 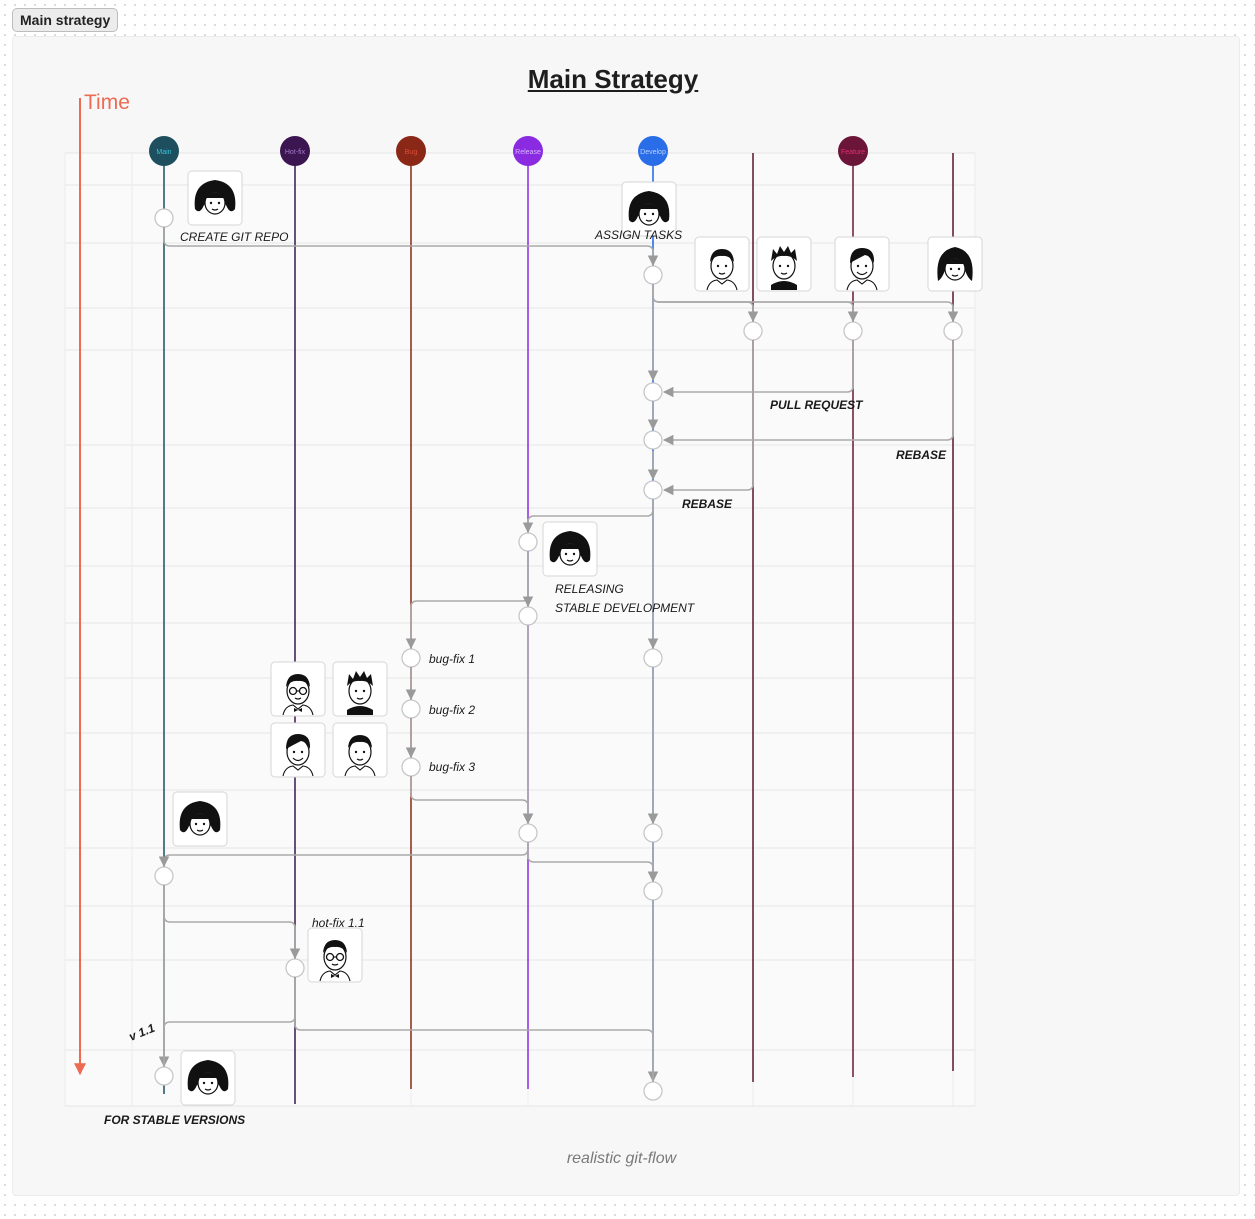 I want to click on branch-name-release: Release, so click(x=528, y=152).